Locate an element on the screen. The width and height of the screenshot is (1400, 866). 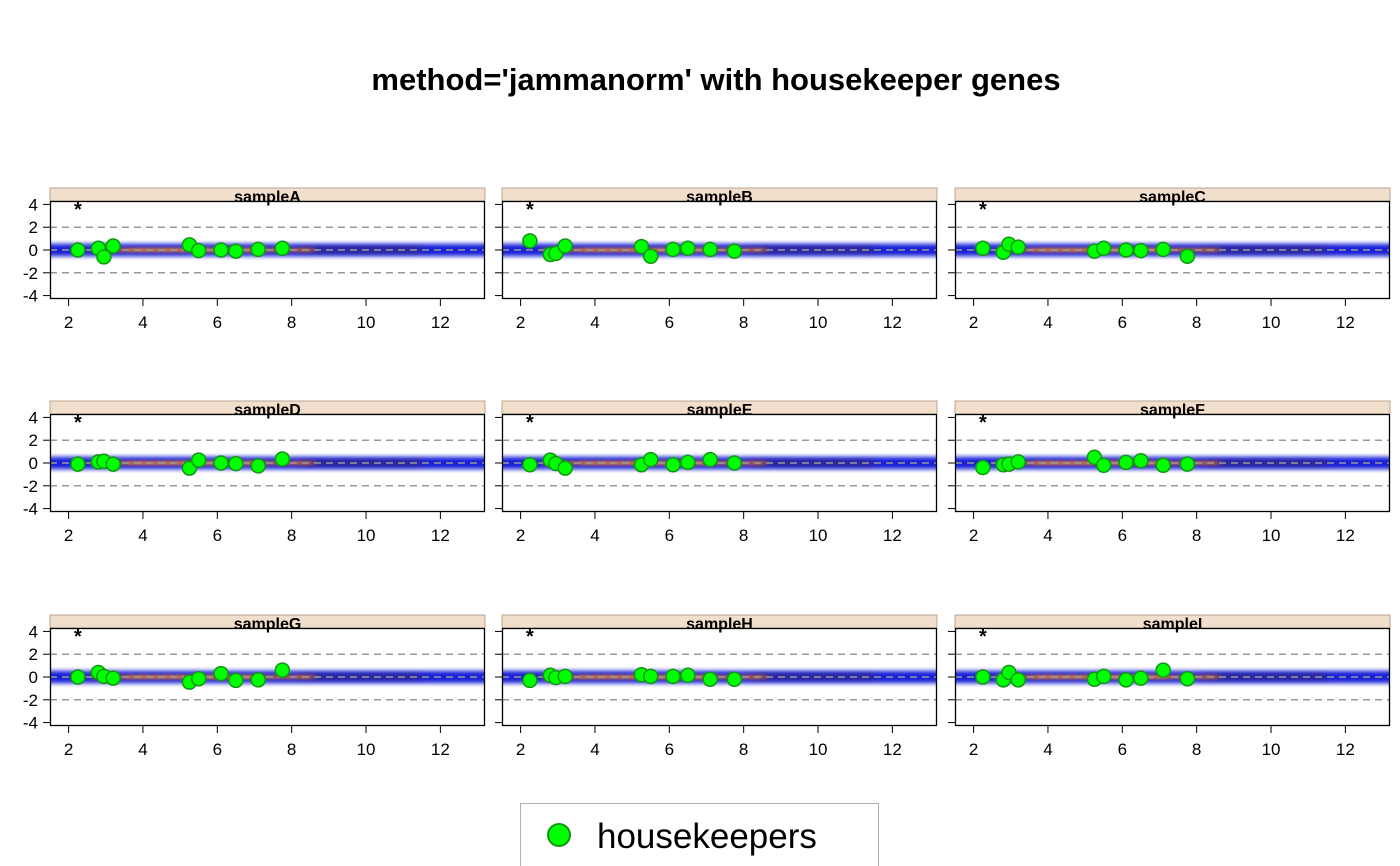
panel-sampleD: sampleD * 2 4 6 8 10 12 -4 -2 0 2 4 is located at coordinates (254, 472).